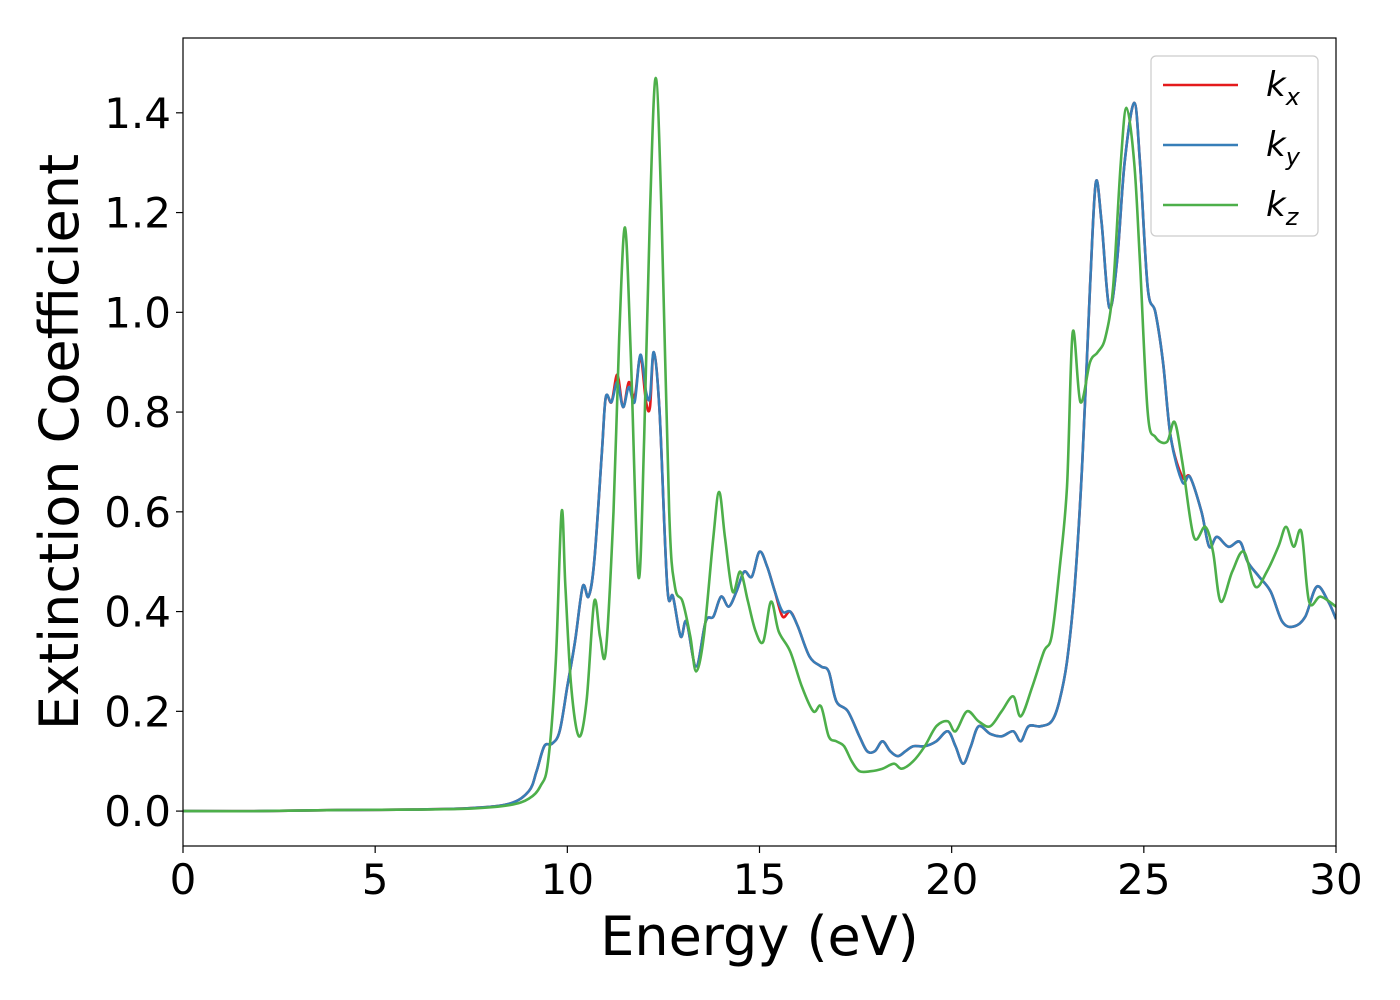  What do you see at coordinates (137, 312) in the screenshot?
I see `y-tick-label: 1.0` at bounding box center [137, 312].